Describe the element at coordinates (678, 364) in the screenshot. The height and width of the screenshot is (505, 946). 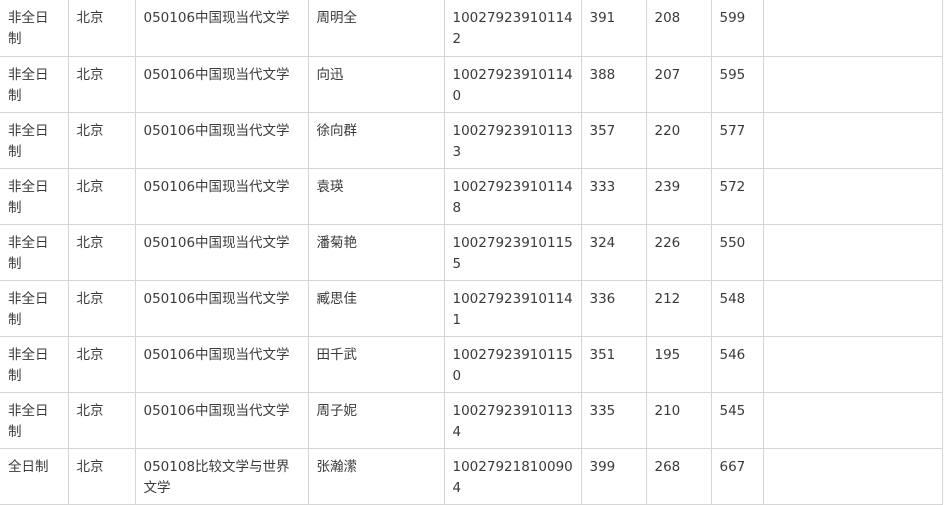
I see `cell-score-b: 195` at that location.